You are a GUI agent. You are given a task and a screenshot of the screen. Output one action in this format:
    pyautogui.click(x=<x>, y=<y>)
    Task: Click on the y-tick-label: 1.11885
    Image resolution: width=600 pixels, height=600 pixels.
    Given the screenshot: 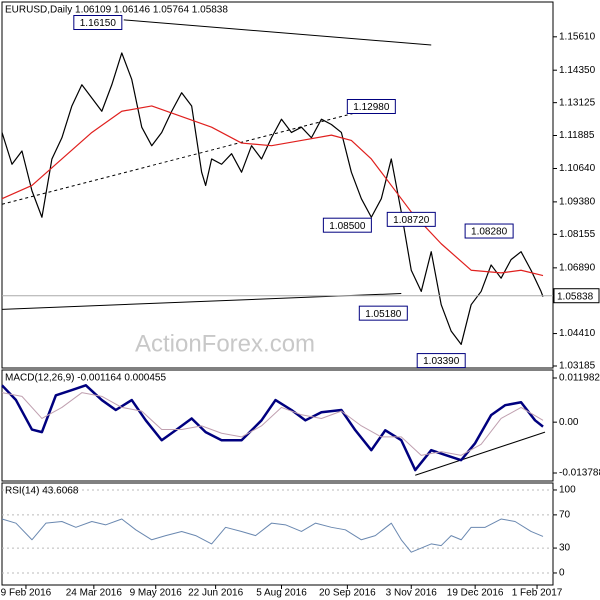 What is the action you would take?
    pyautogui.click(x=577, y=135)
    